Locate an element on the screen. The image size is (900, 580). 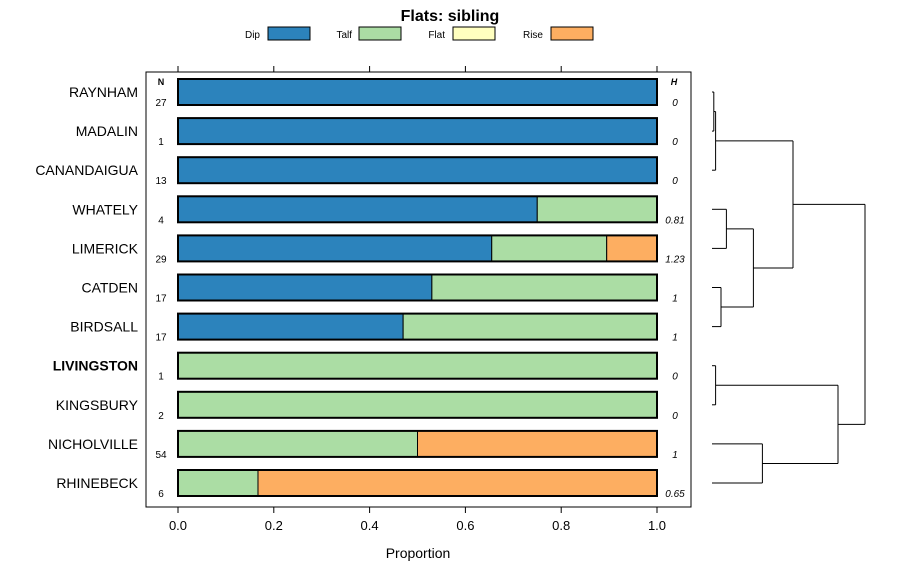
n-value-canandaigua: 13 is located at coordinates (161, 181).